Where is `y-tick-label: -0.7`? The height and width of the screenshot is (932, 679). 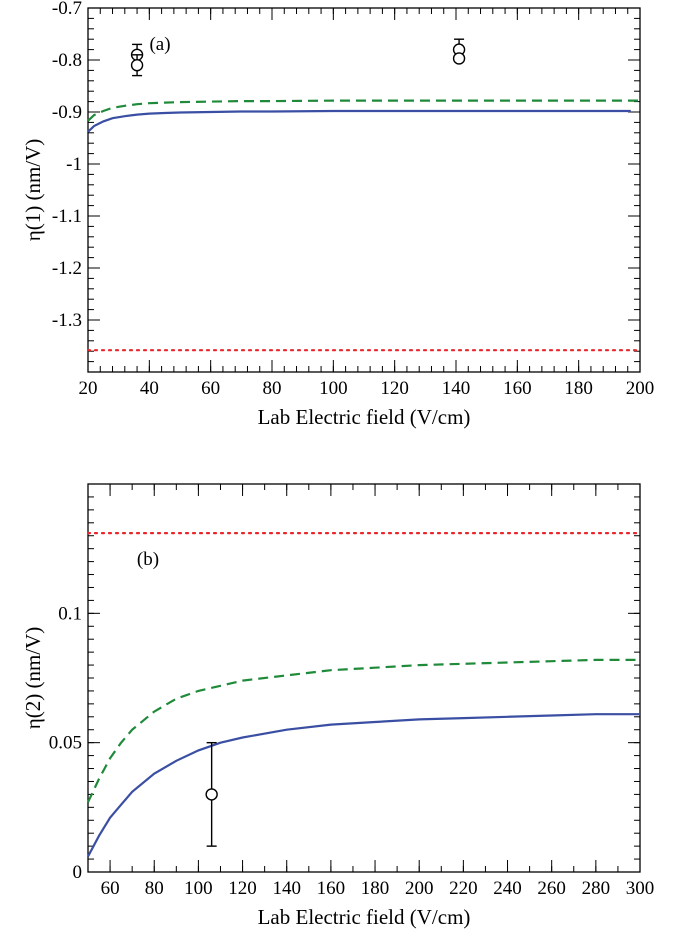
y-tick-label: -0.7 is located at coordinates (67, 9).